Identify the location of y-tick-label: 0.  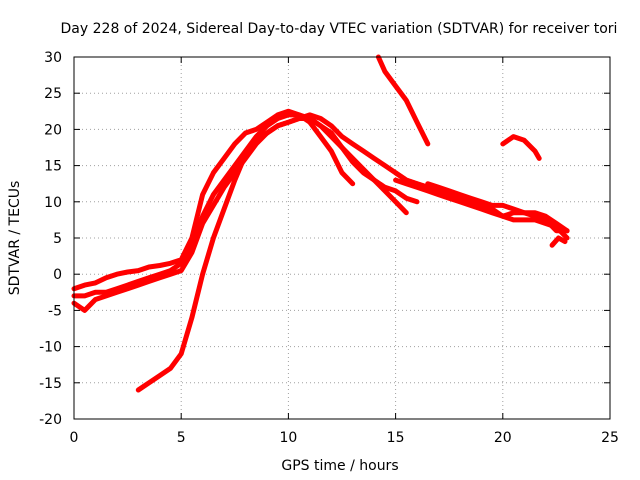
(57, 275).